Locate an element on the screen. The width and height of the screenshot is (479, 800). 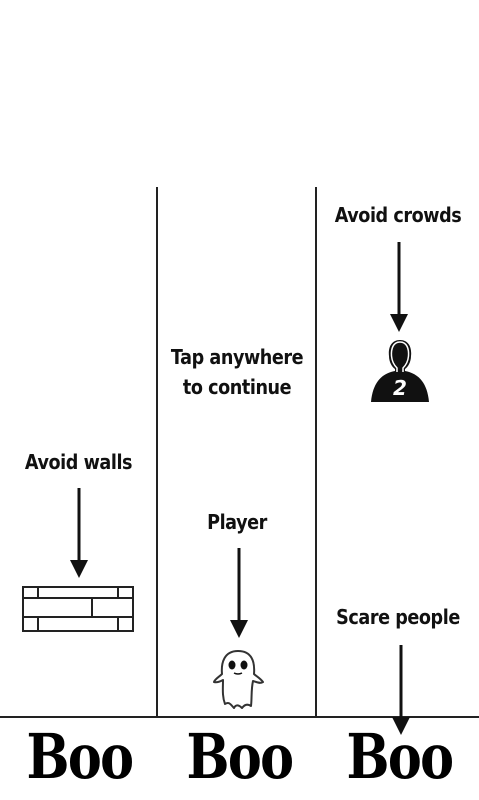
crowd-count: 2 is located at coordinates (400, 388).